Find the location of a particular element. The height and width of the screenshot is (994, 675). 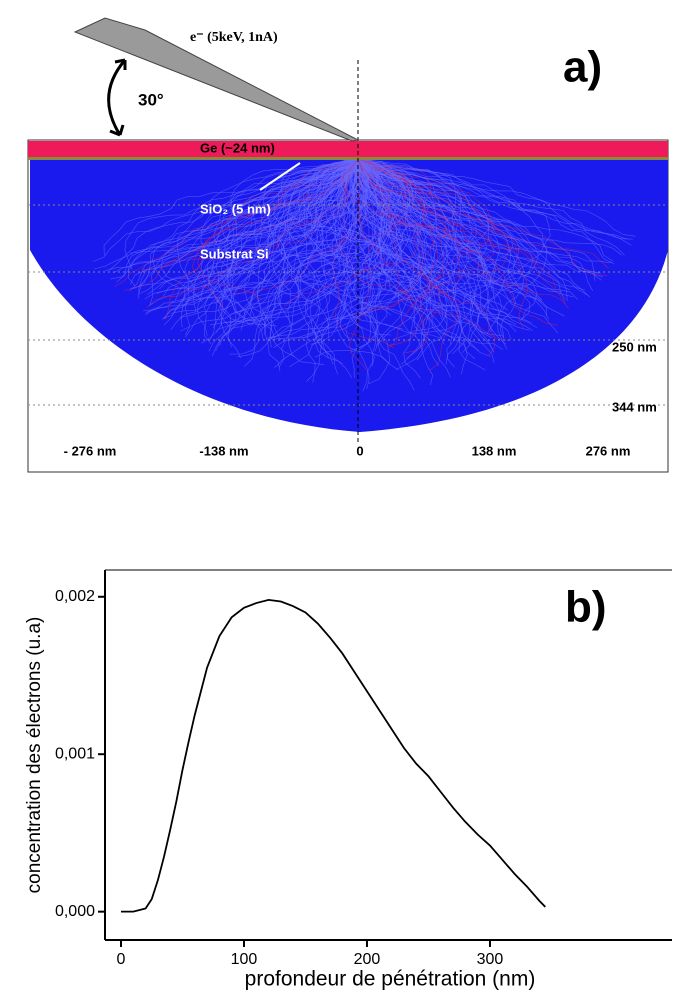

panel-label: b) is located at coordinates (586, 607).